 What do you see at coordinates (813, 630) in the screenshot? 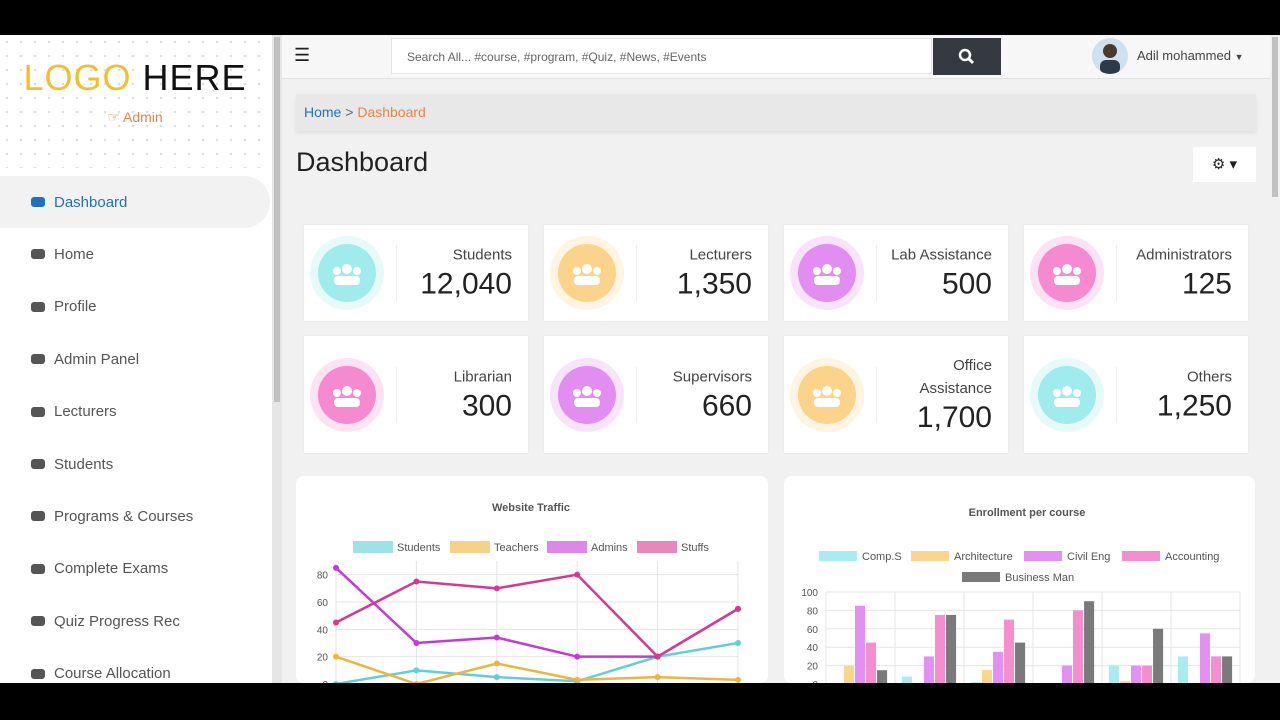
I see `y-tick-label: 60` at bounding box center [813, 630].